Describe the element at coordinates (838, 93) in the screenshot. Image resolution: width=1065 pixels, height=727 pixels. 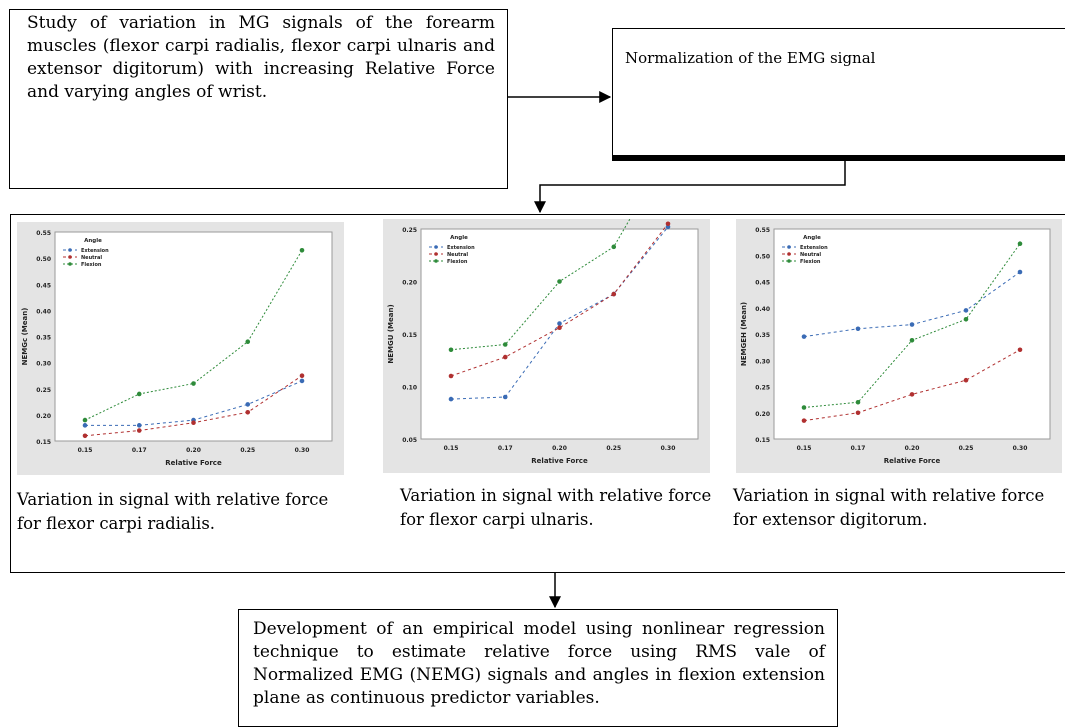
I see `normalization-box: Normalization of the EMG signal` at that location.